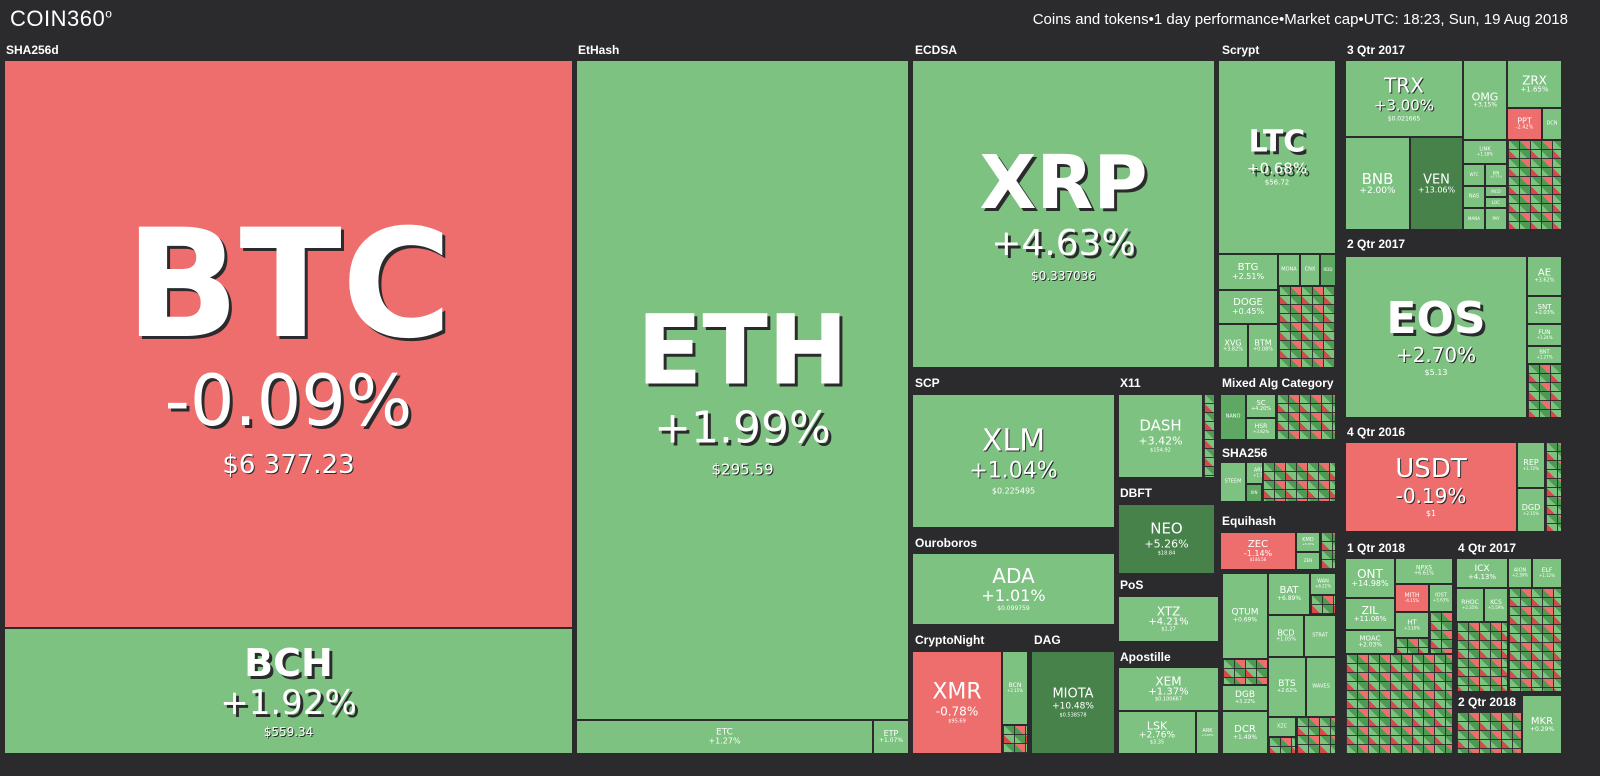 This screenshot has height=776, width=1600. I want to click on coin-tile-miota: MIOTA +10.48% $0.538578, so click(1073, 702).